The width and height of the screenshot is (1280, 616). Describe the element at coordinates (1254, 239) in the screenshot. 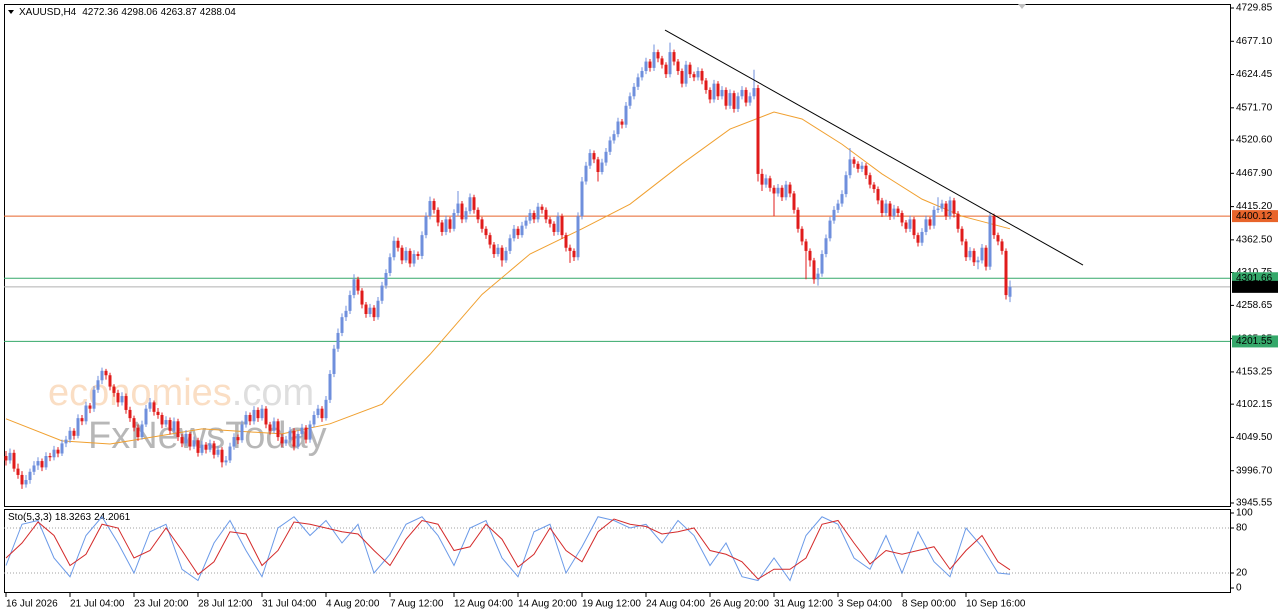

I see `y-tick-label: 4362.50` at that location.